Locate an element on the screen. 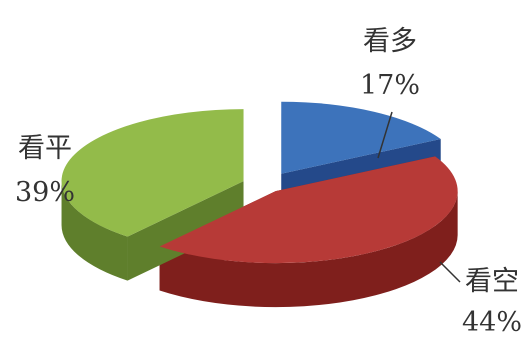  slice-side is located at coordinates (94, 231).